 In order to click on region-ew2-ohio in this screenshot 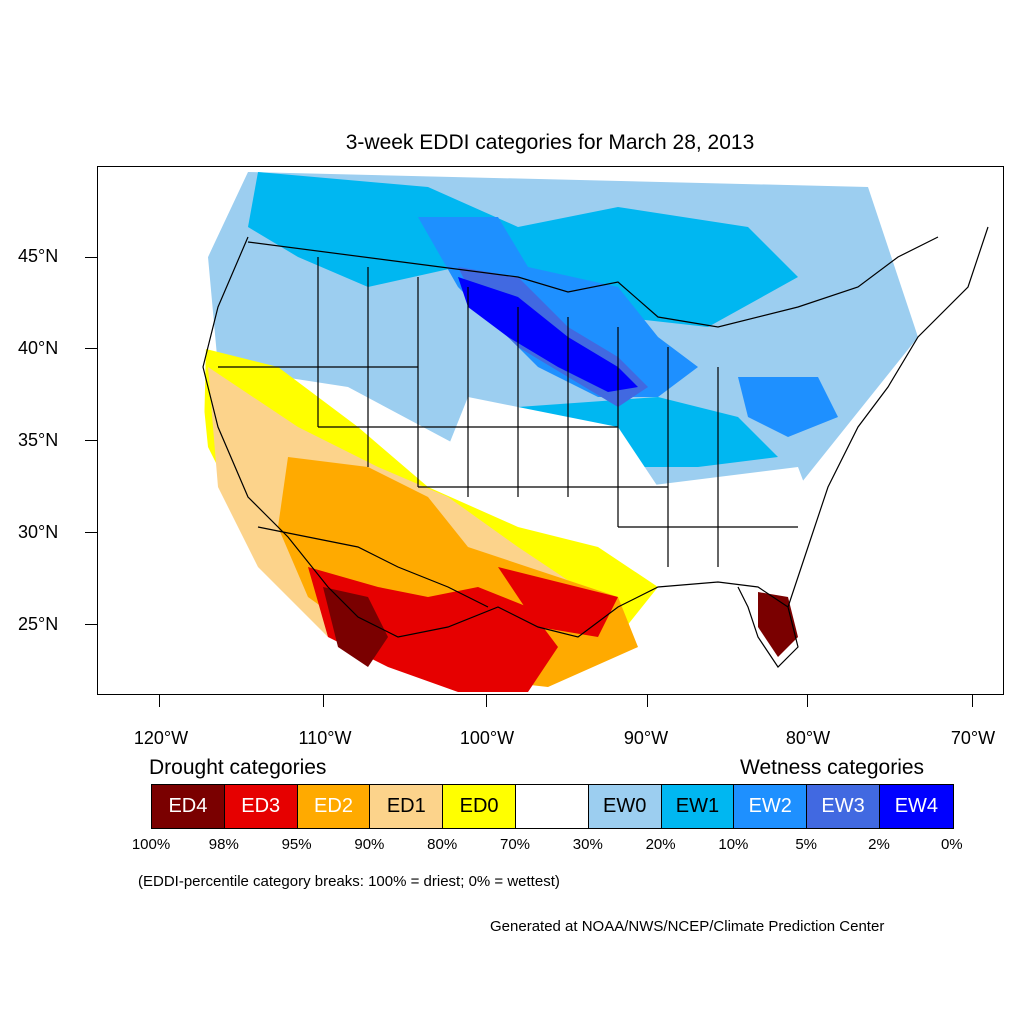, I will do `click(788, 407)`.